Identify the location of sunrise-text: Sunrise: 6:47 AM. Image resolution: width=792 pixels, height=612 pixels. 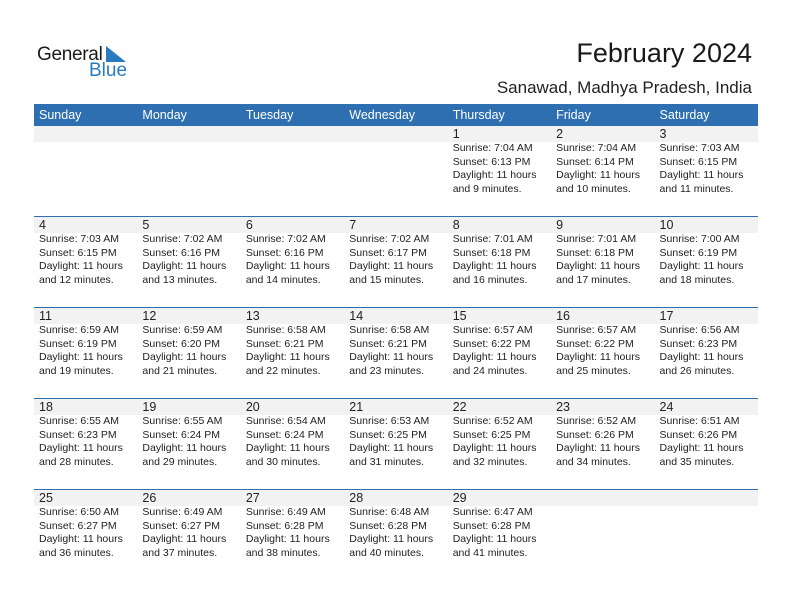
(492, 512).